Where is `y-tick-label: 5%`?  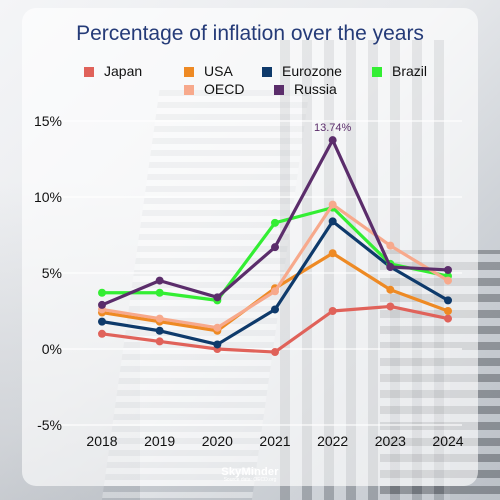
y-tick-label: 5% is located at coordinates (52, 273).